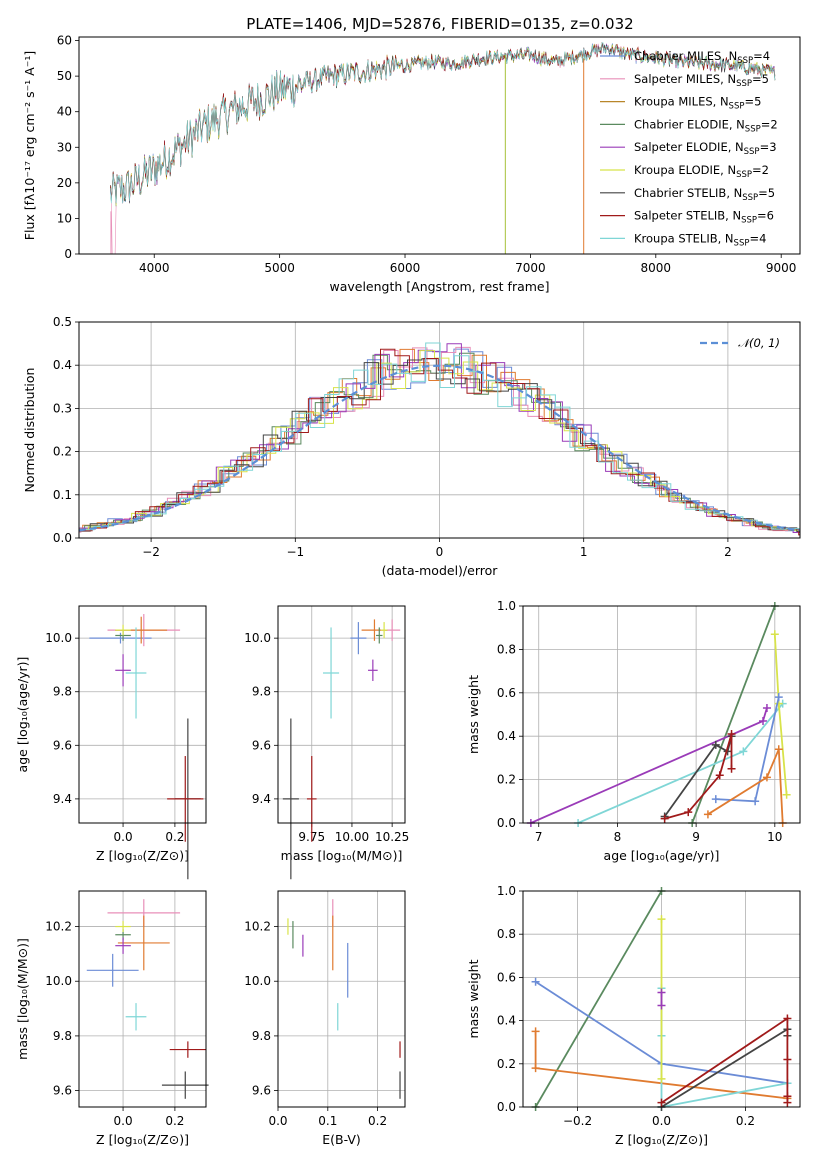 The height and width of the screenshot is (1170, 819). What do you see at coordinates (506, 1064) in the screenshot?
I see `weight-vs-Z-ytick-label: 0.2` at bounding box center [506, 1064].